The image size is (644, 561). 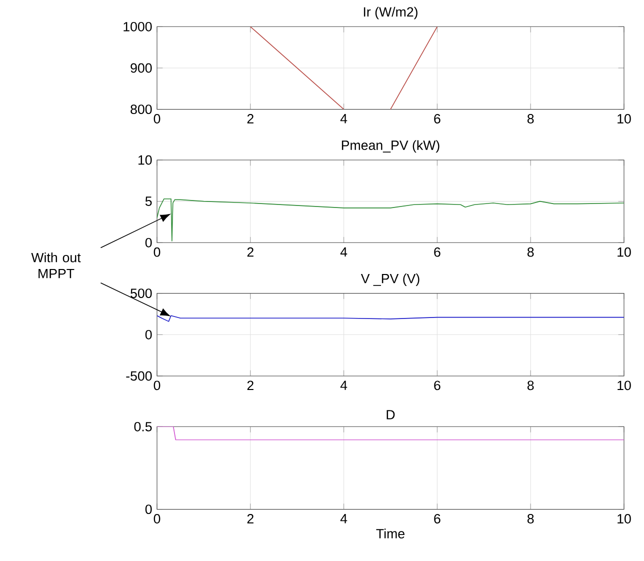 What do you see at coordinates (145, 160) in the screenshot?
I see `y-tick-label: 10` at bounding box center [145, 160].